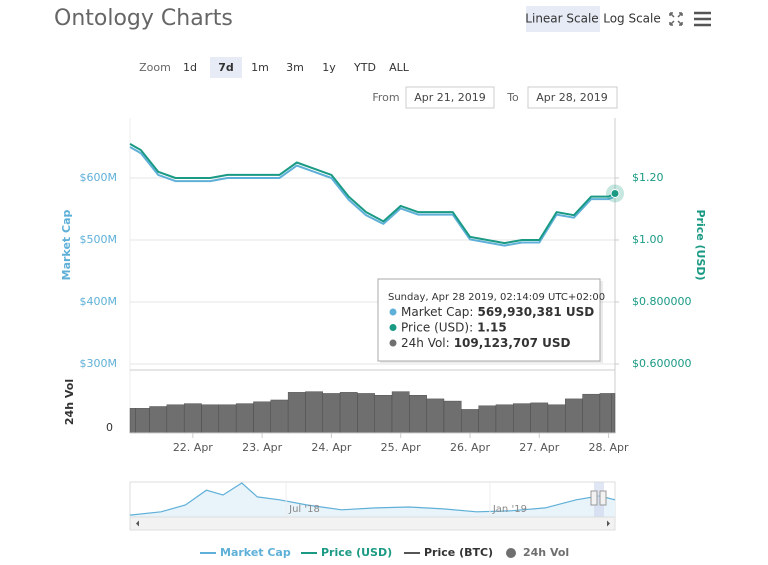 This screenshot has width=768, height=565. What do you see at coordinates (260, 67) in the screenshot?
I see `zoom-button: 1m` at bounding box center [260, 67].